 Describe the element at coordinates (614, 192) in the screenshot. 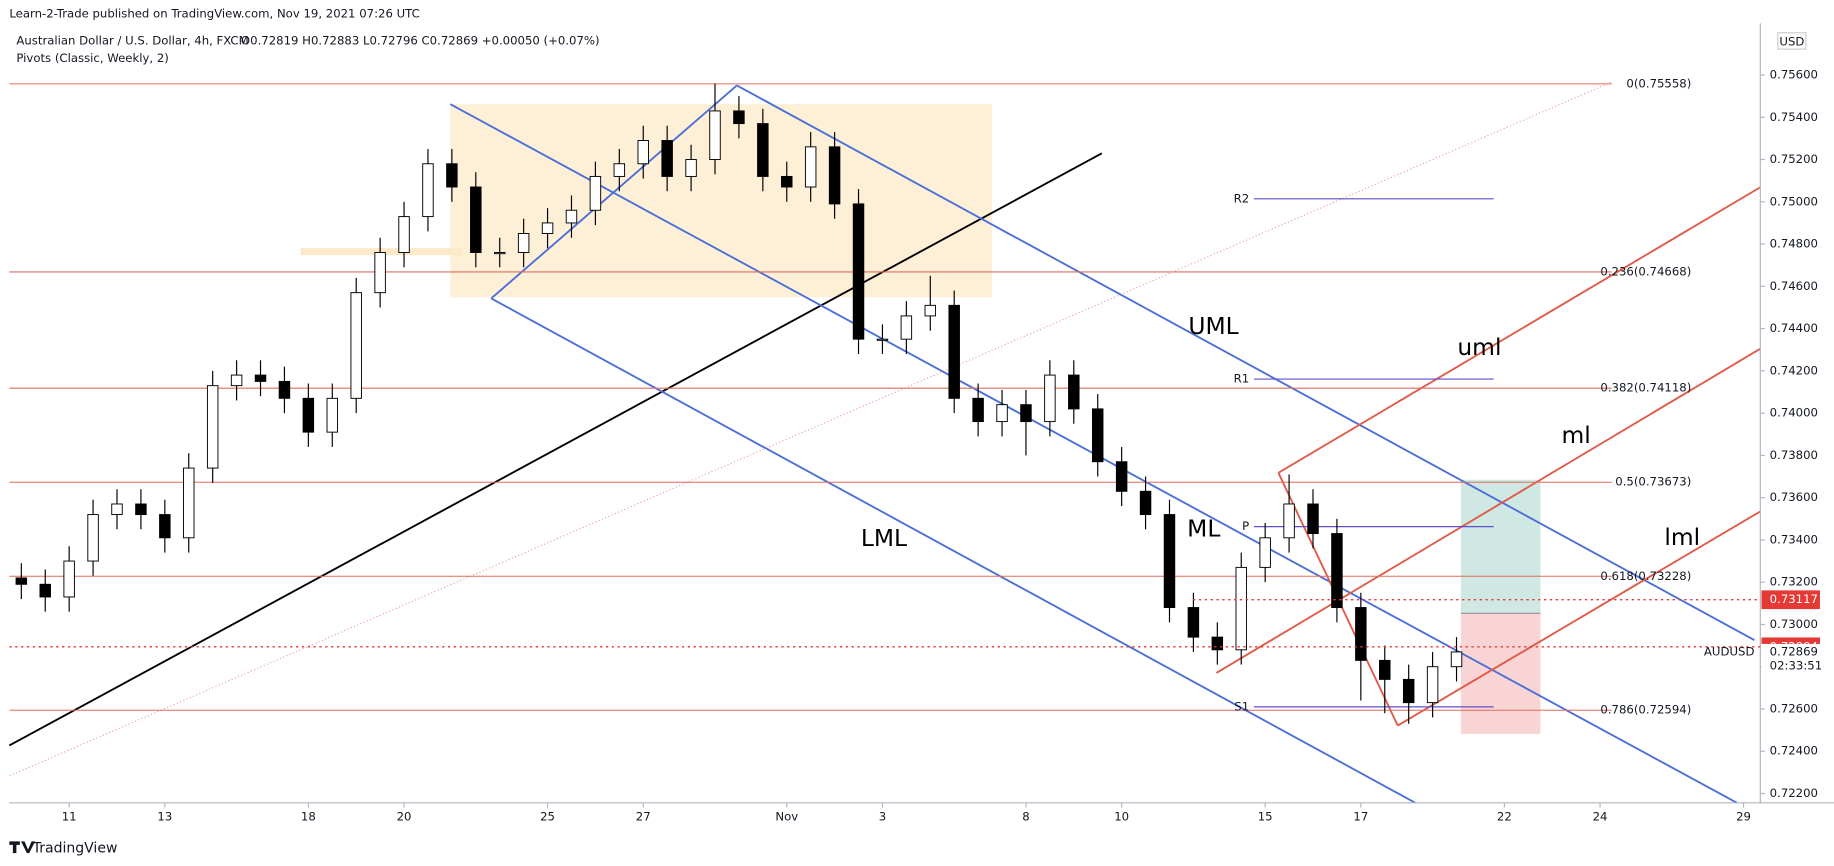

I see `pitchfork-handle` at that location.